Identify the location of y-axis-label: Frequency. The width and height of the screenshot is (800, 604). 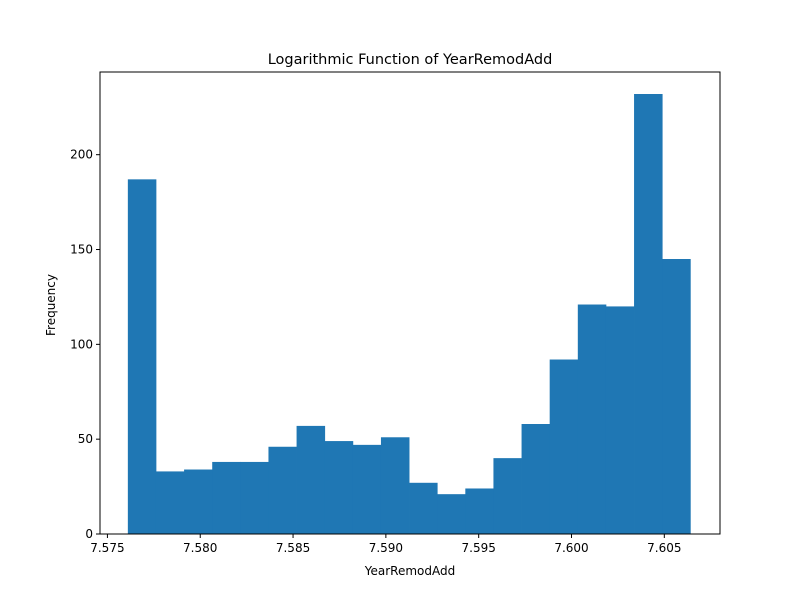
(51, 305).